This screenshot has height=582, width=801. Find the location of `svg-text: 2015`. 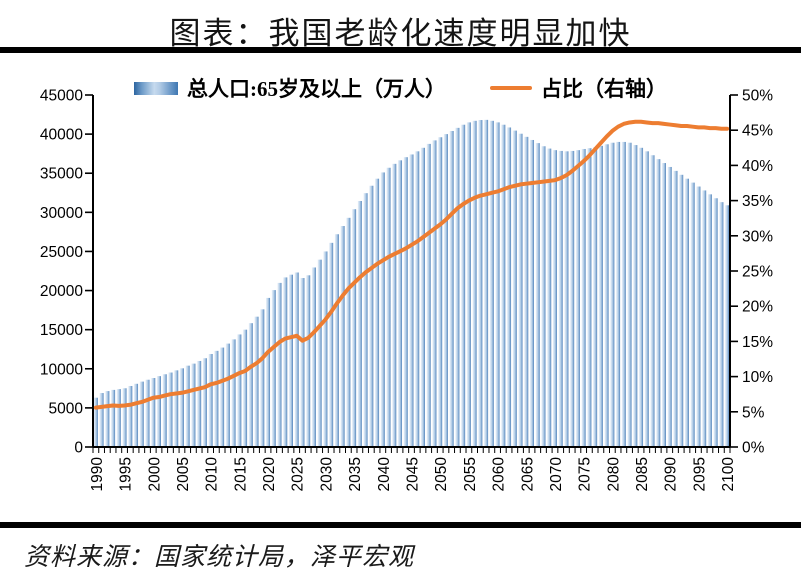

svg-text: 2015 is located at coordinates (240, 474).